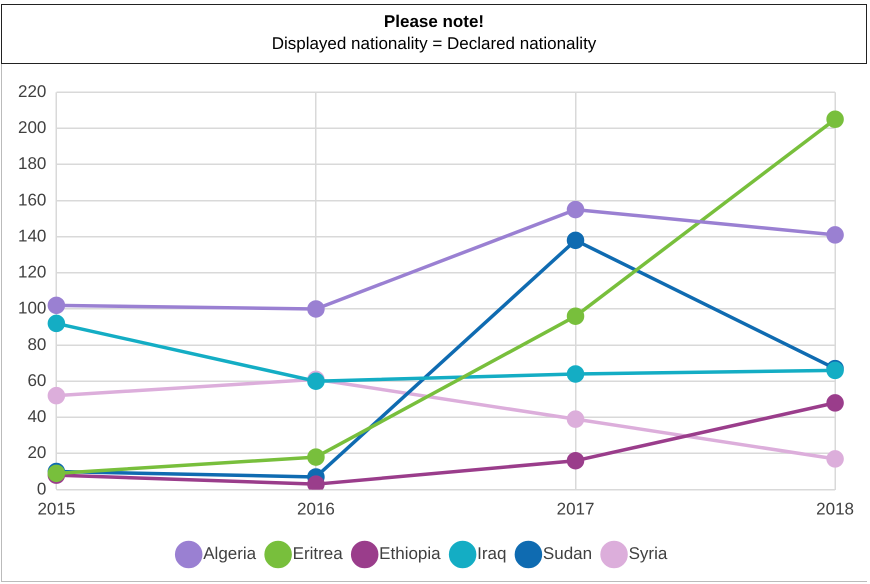 The image size is (870, 584). What do you see at coordinates (410, 554) in the screenshot?
I see `legend-label: Ethiopia` at bounding box center [410, 554].